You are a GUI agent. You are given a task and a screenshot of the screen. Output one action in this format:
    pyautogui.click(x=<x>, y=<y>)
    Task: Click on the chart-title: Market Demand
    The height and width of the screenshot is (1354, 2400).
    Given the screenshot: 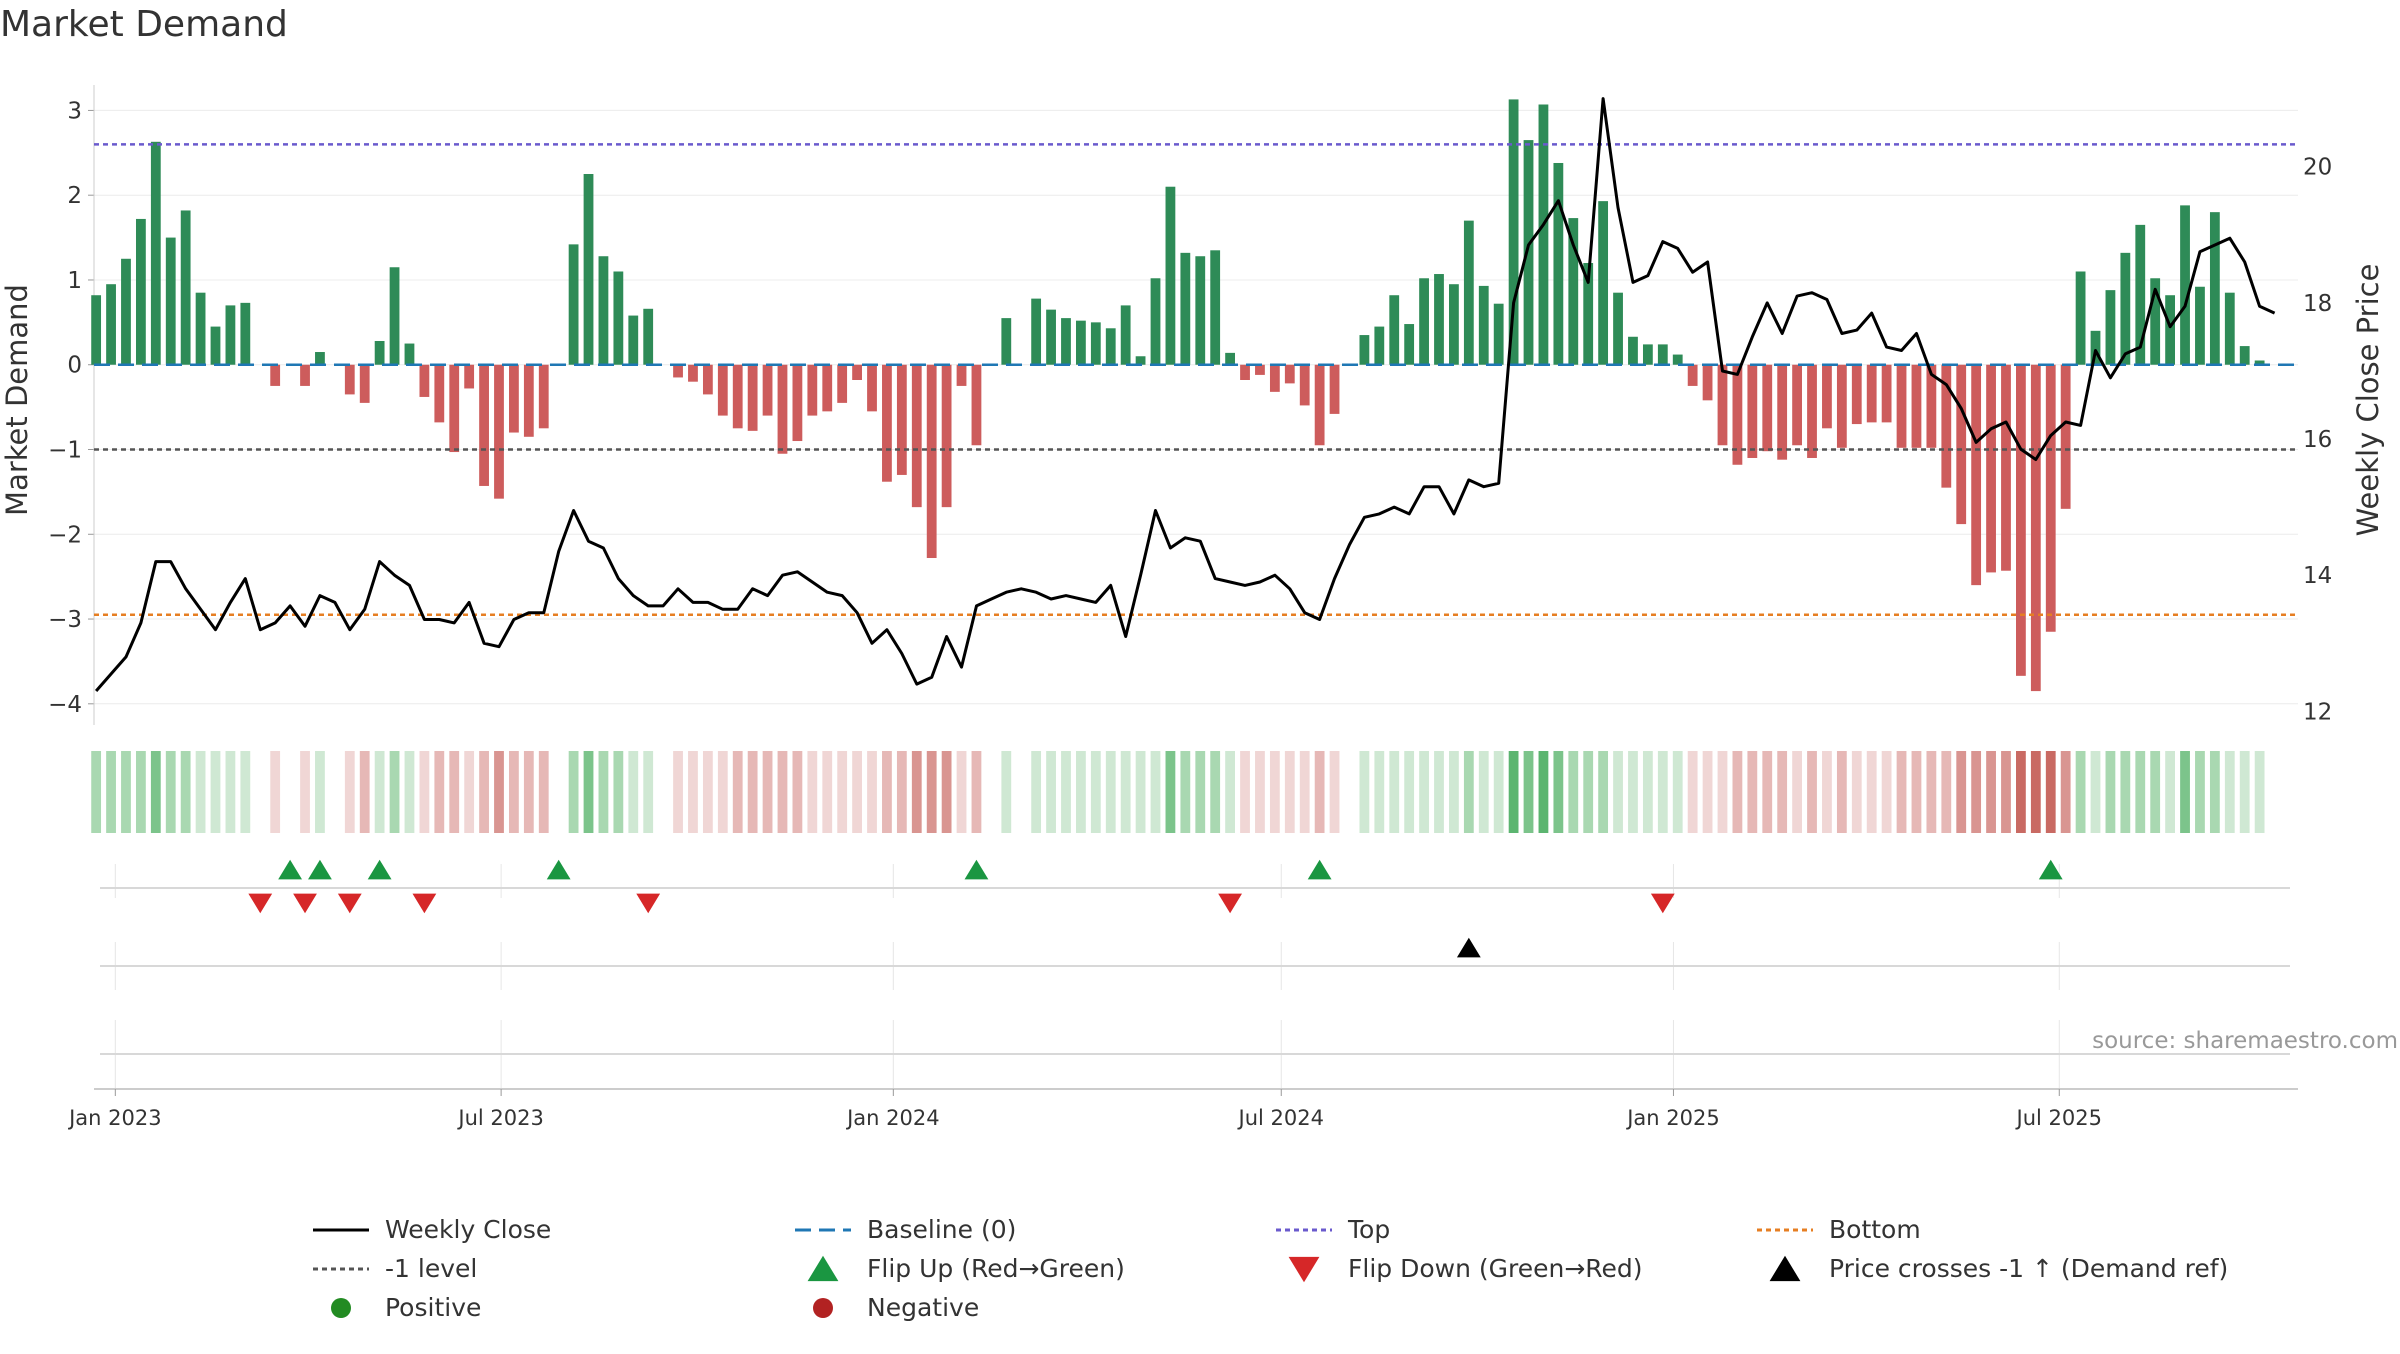 What is the action you would take?
    pyautogui.click(x=144, y=24)
    